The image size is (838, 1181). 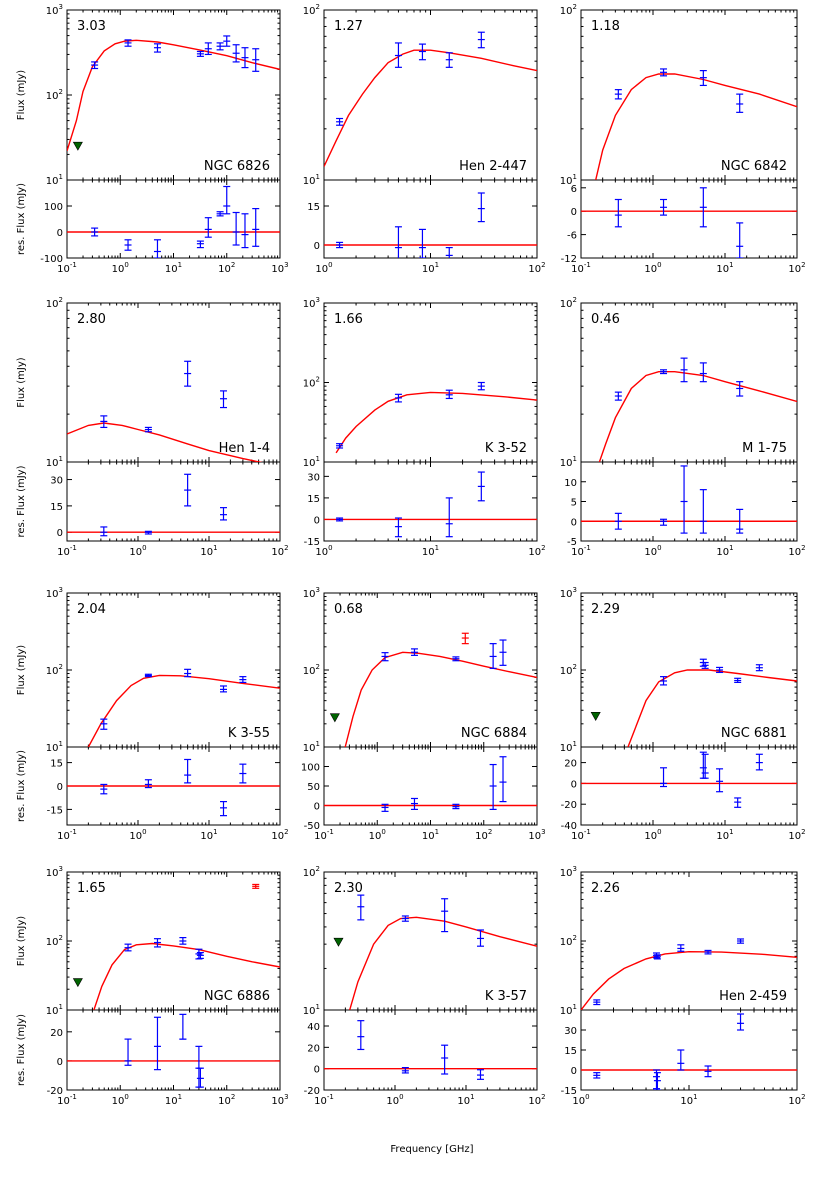 What do you see at coordinates (91, 888) in the screenshot?
I see `panel-value-label: 1.65` at bounding box center [91, 888].